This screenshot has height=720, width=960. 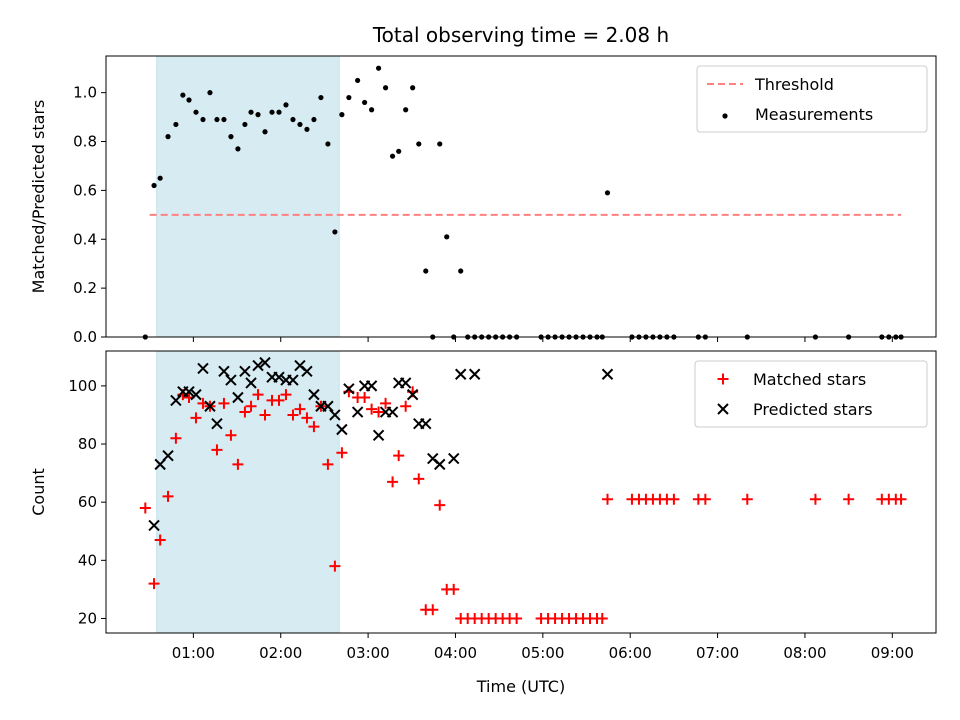 I want to click on legend-label: Measurements, so click(x=814, y=114).